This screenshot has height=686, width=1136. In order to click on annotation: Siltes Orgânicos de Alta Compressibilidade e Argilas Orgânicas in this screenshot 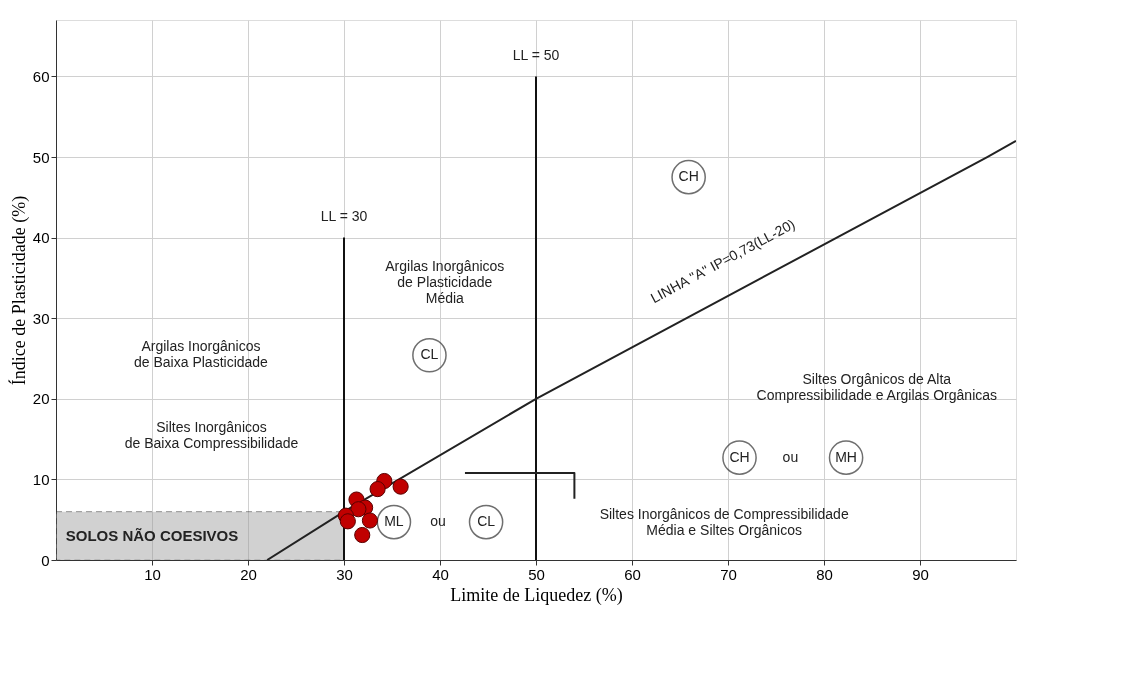, I will do `click(877, 387)`.